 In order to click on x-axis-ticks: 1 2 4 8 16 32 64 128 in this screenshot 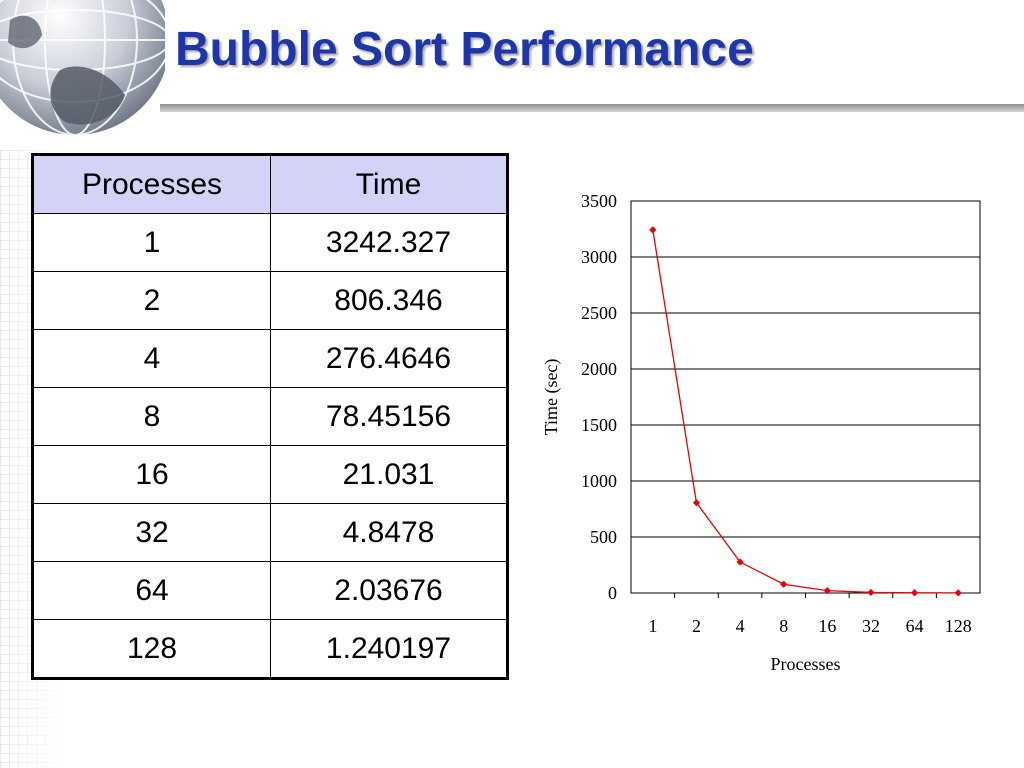, I will do `click(810, 614)`.